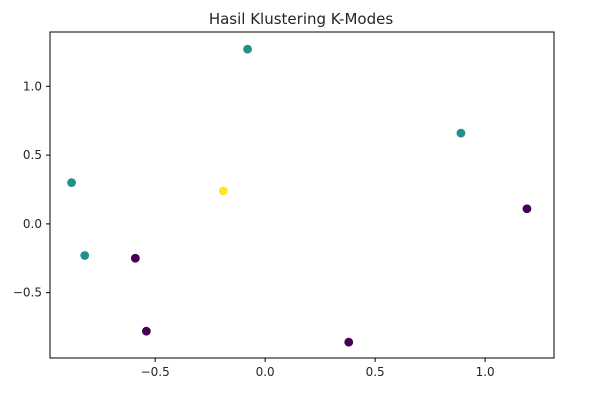  I want to click on y-tick-label: 0.0, so click(32, 224).